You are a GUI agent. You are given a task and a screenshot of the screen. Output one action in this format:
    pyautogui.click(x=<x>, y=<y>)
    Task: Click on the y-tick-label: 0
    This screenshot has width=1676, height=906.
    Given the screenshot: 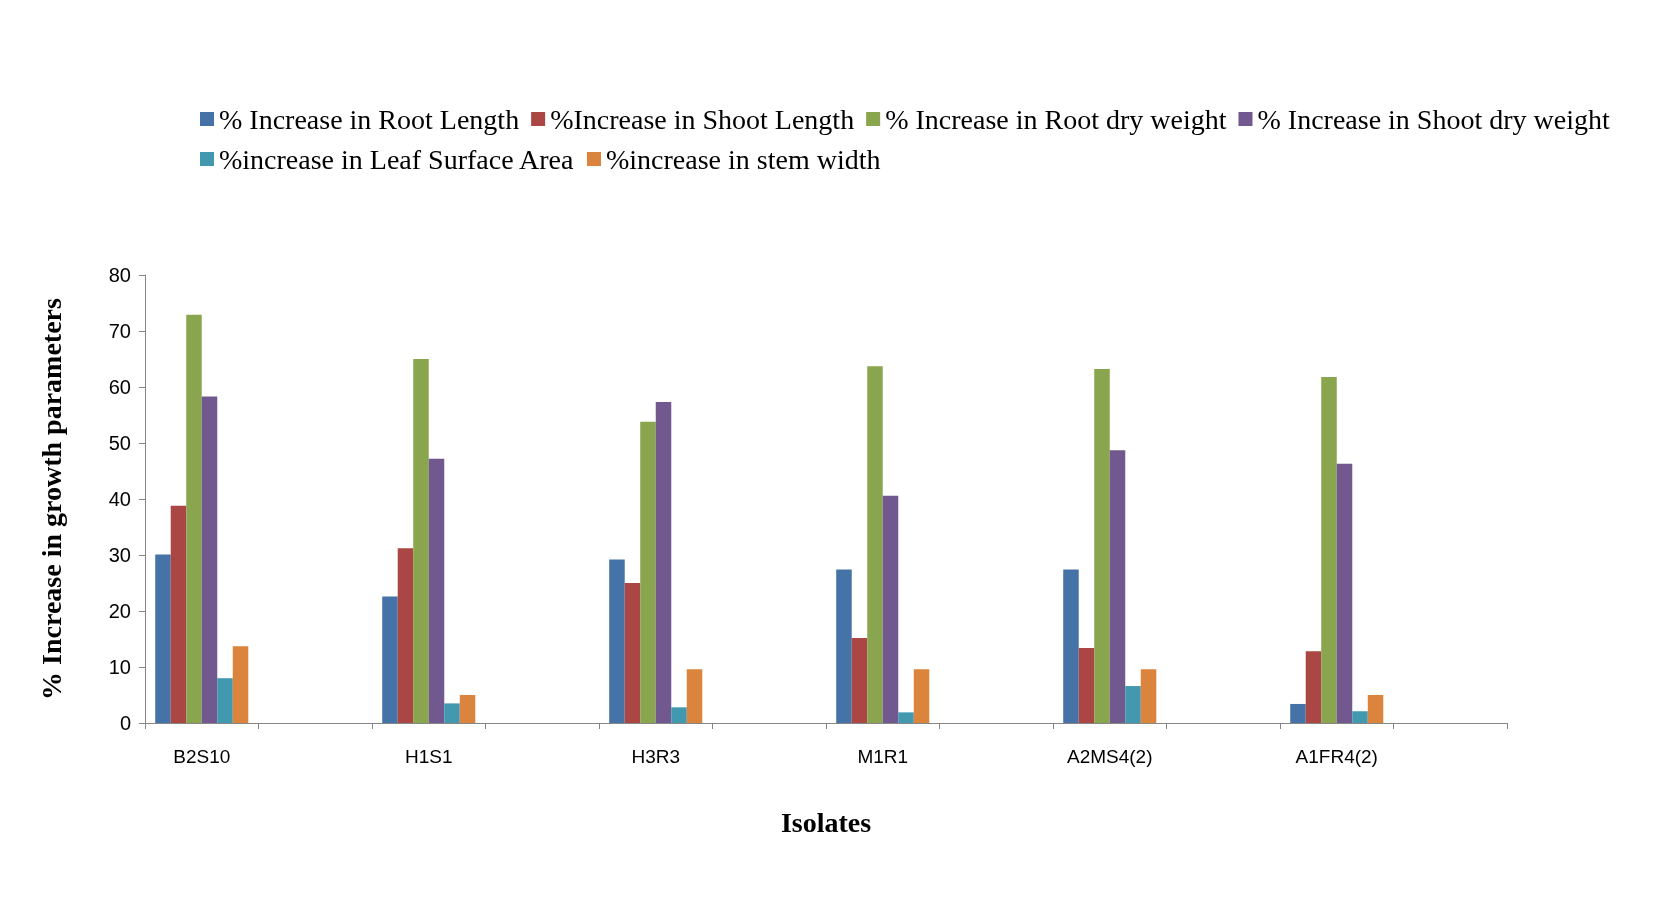 What is the action you would take?
    pyautogui.click(x=125, y=723)
    